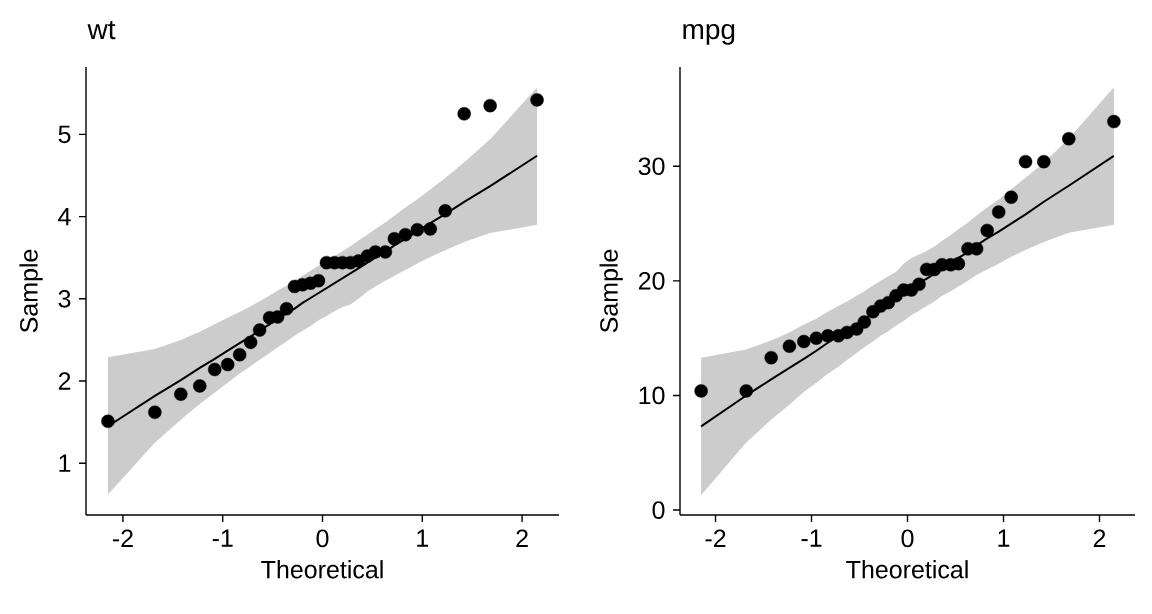 This screenshot has width=1152, height=614. I want to click on chart-title: wt, so click(101, 30).